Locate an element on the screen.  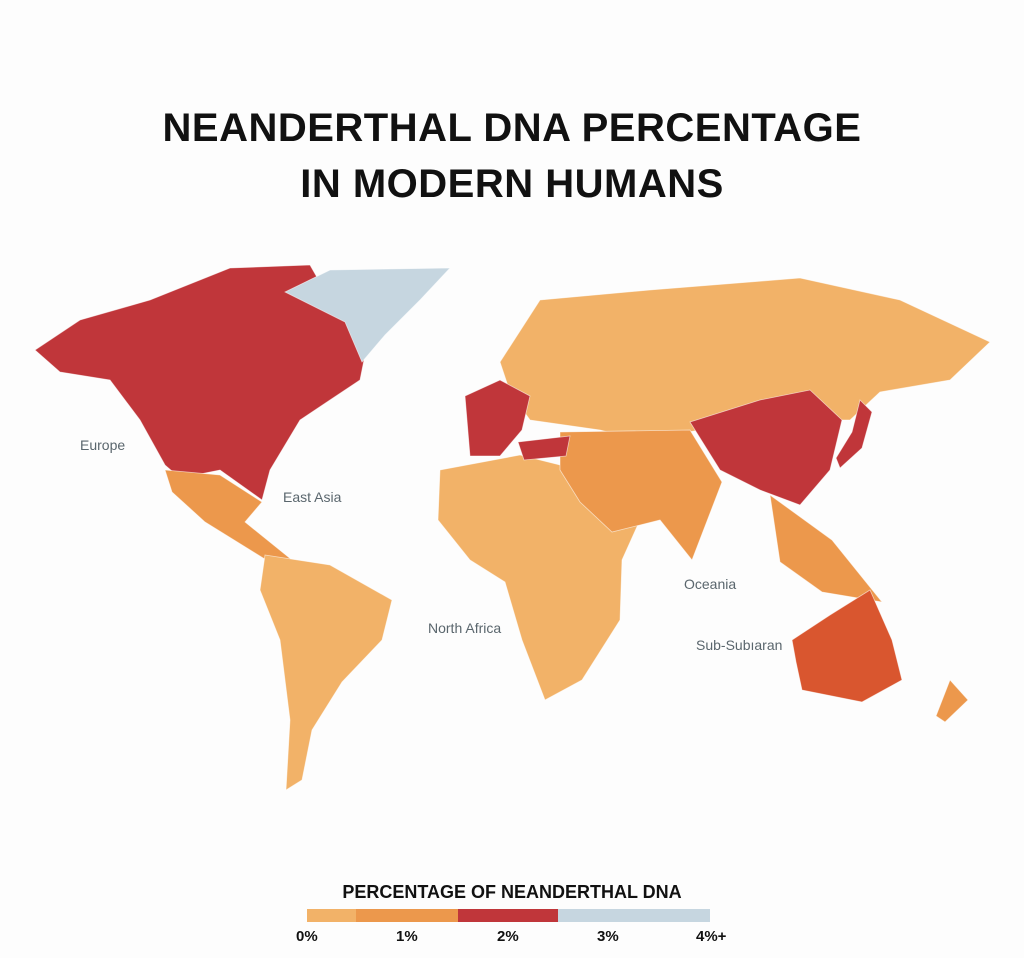
legend-tick-2: 2% is located at coordinates (508, 936).